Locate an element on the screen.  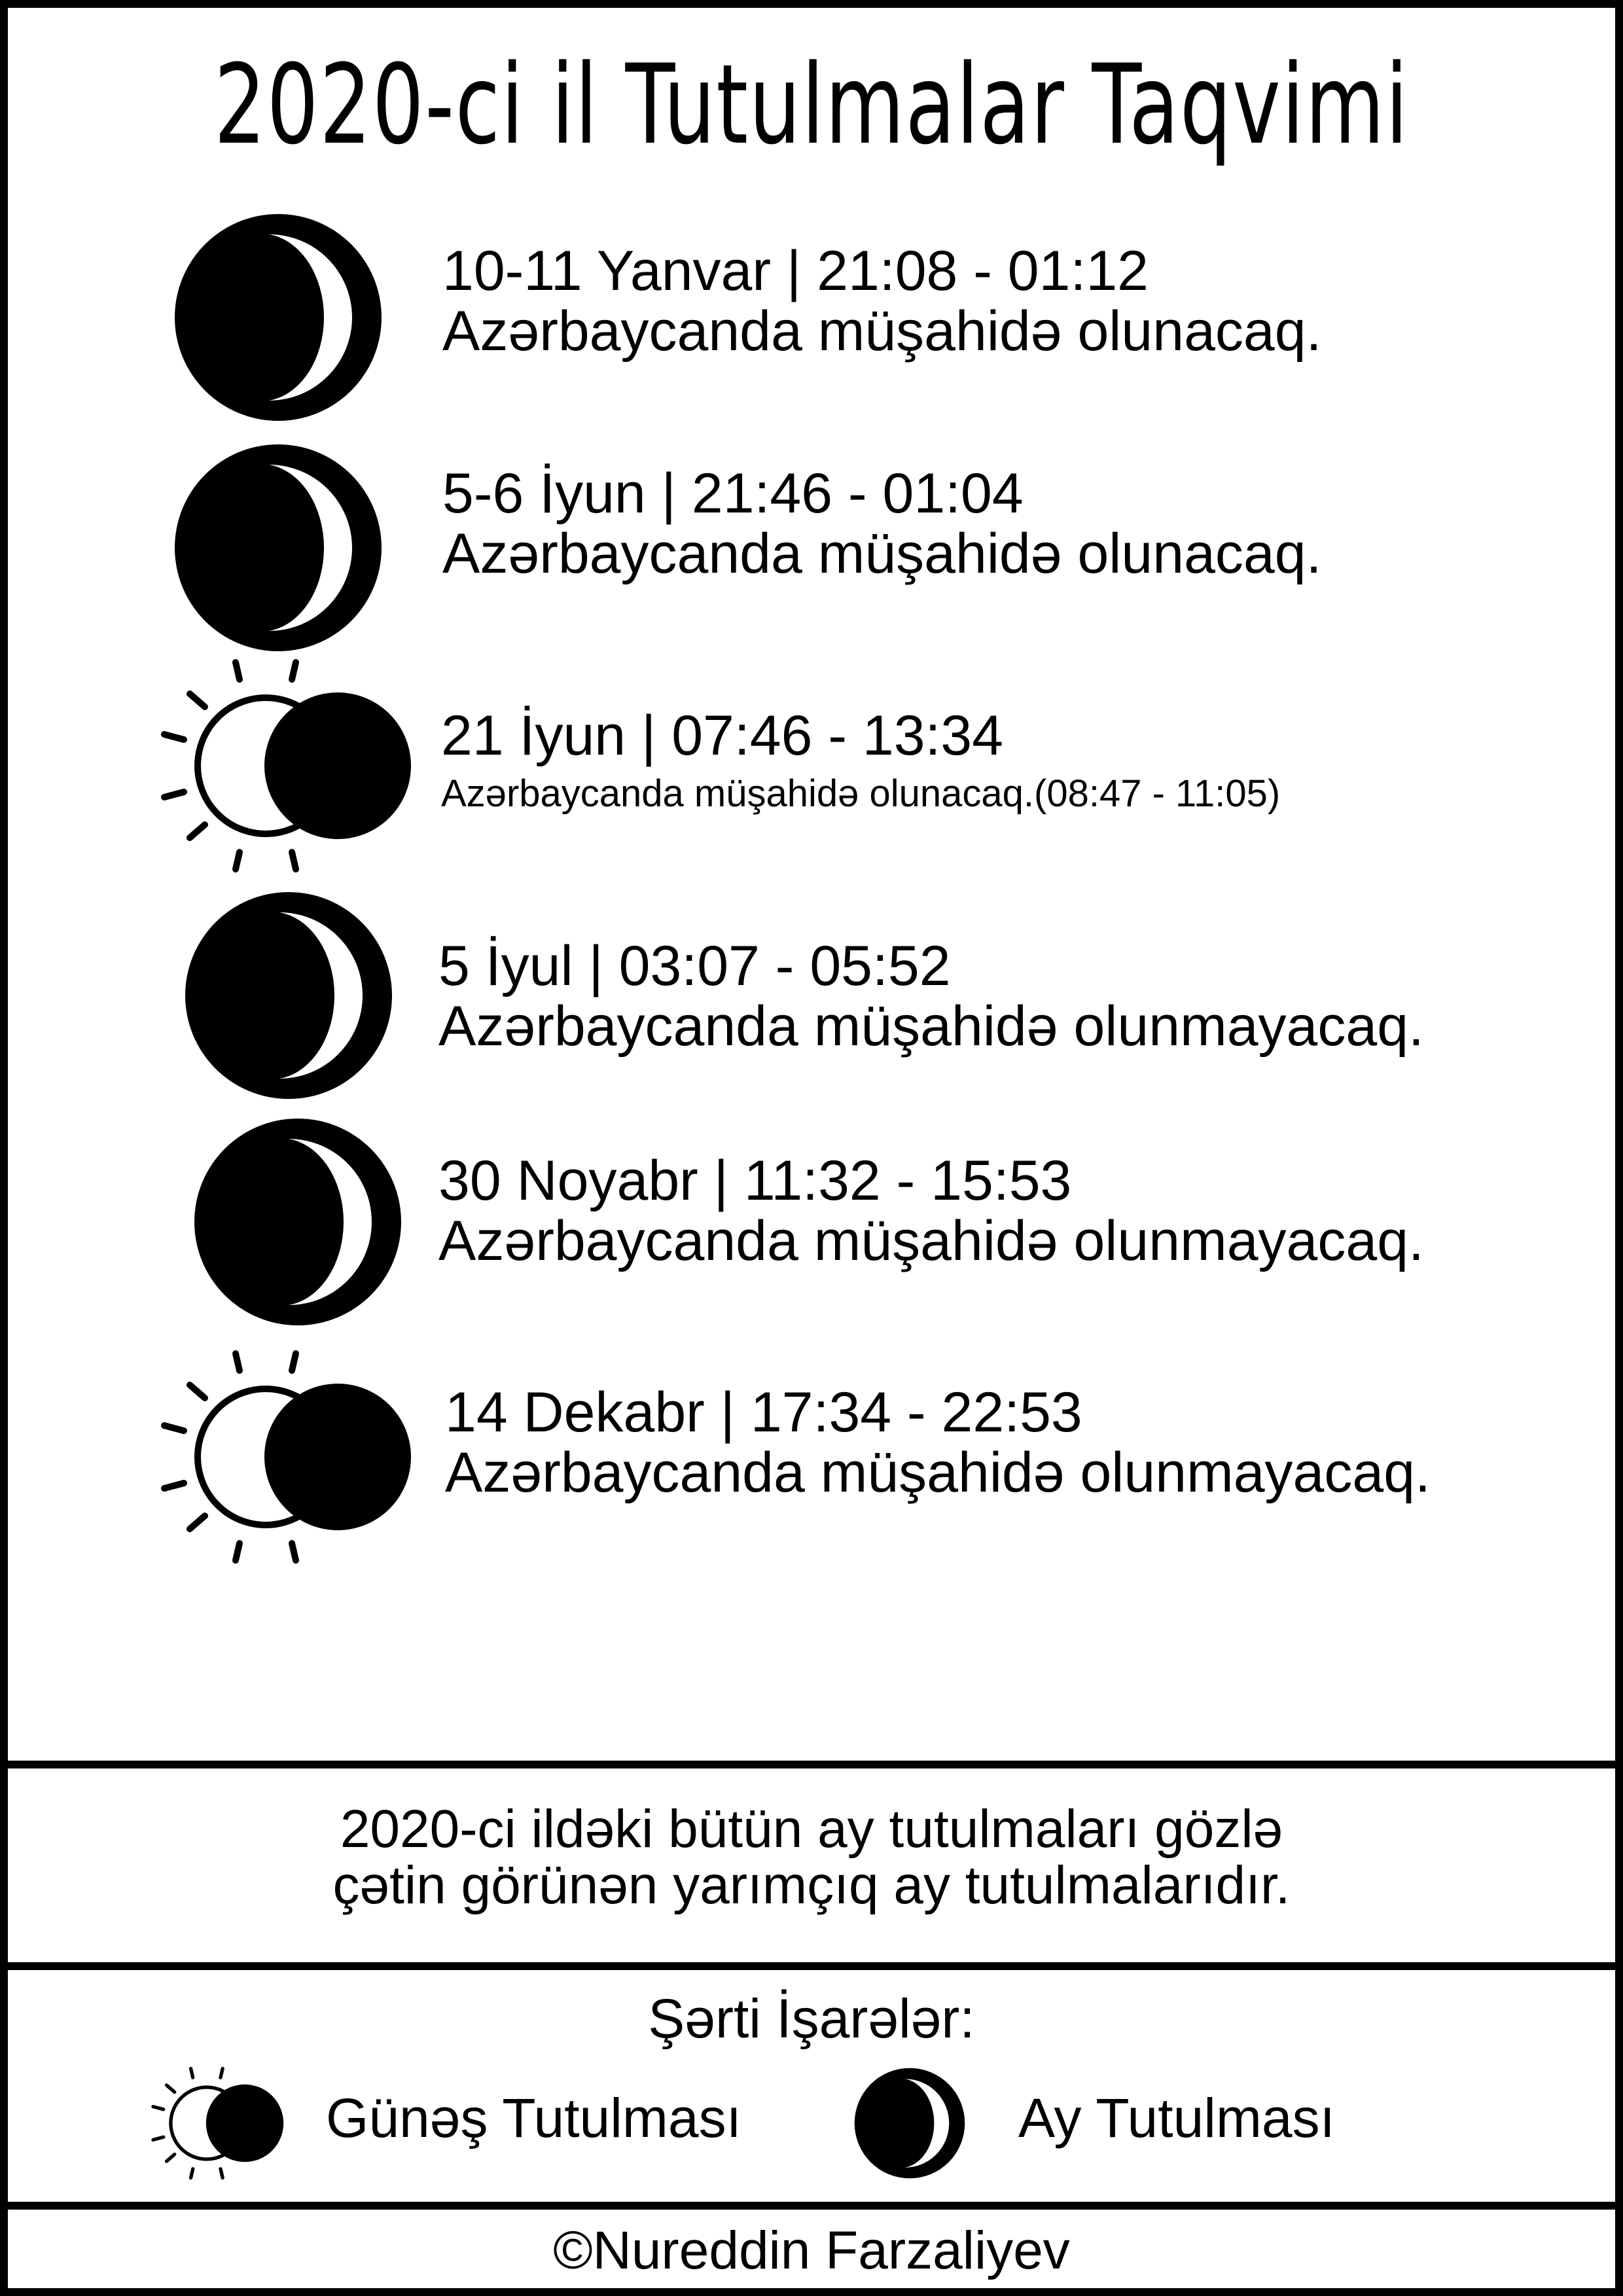
footer-panel is located at coordinates (811, 2249).